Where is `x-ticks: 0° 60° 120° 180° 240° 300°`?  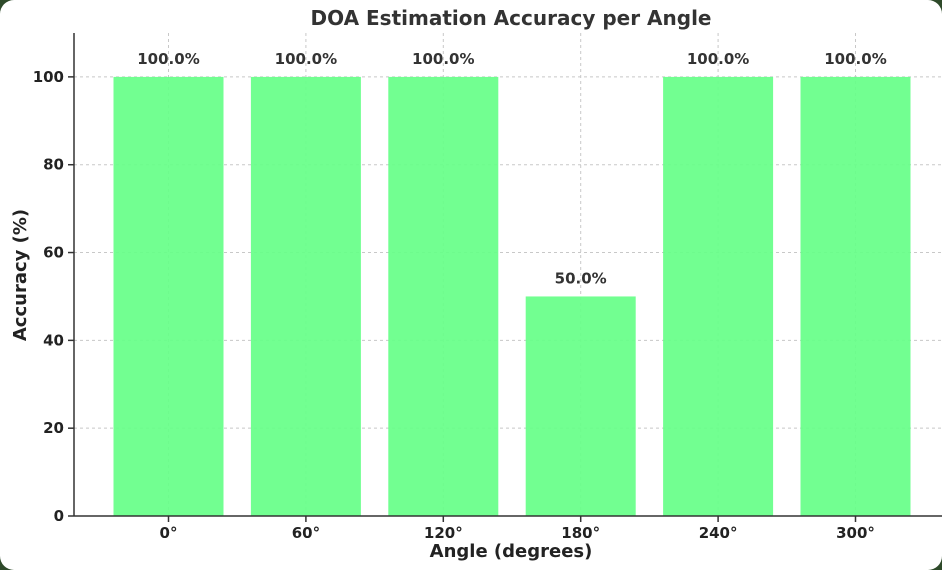
x-ticks: 0° 60° 120° 180° 240° 300° is located at coordinates (517, 529).